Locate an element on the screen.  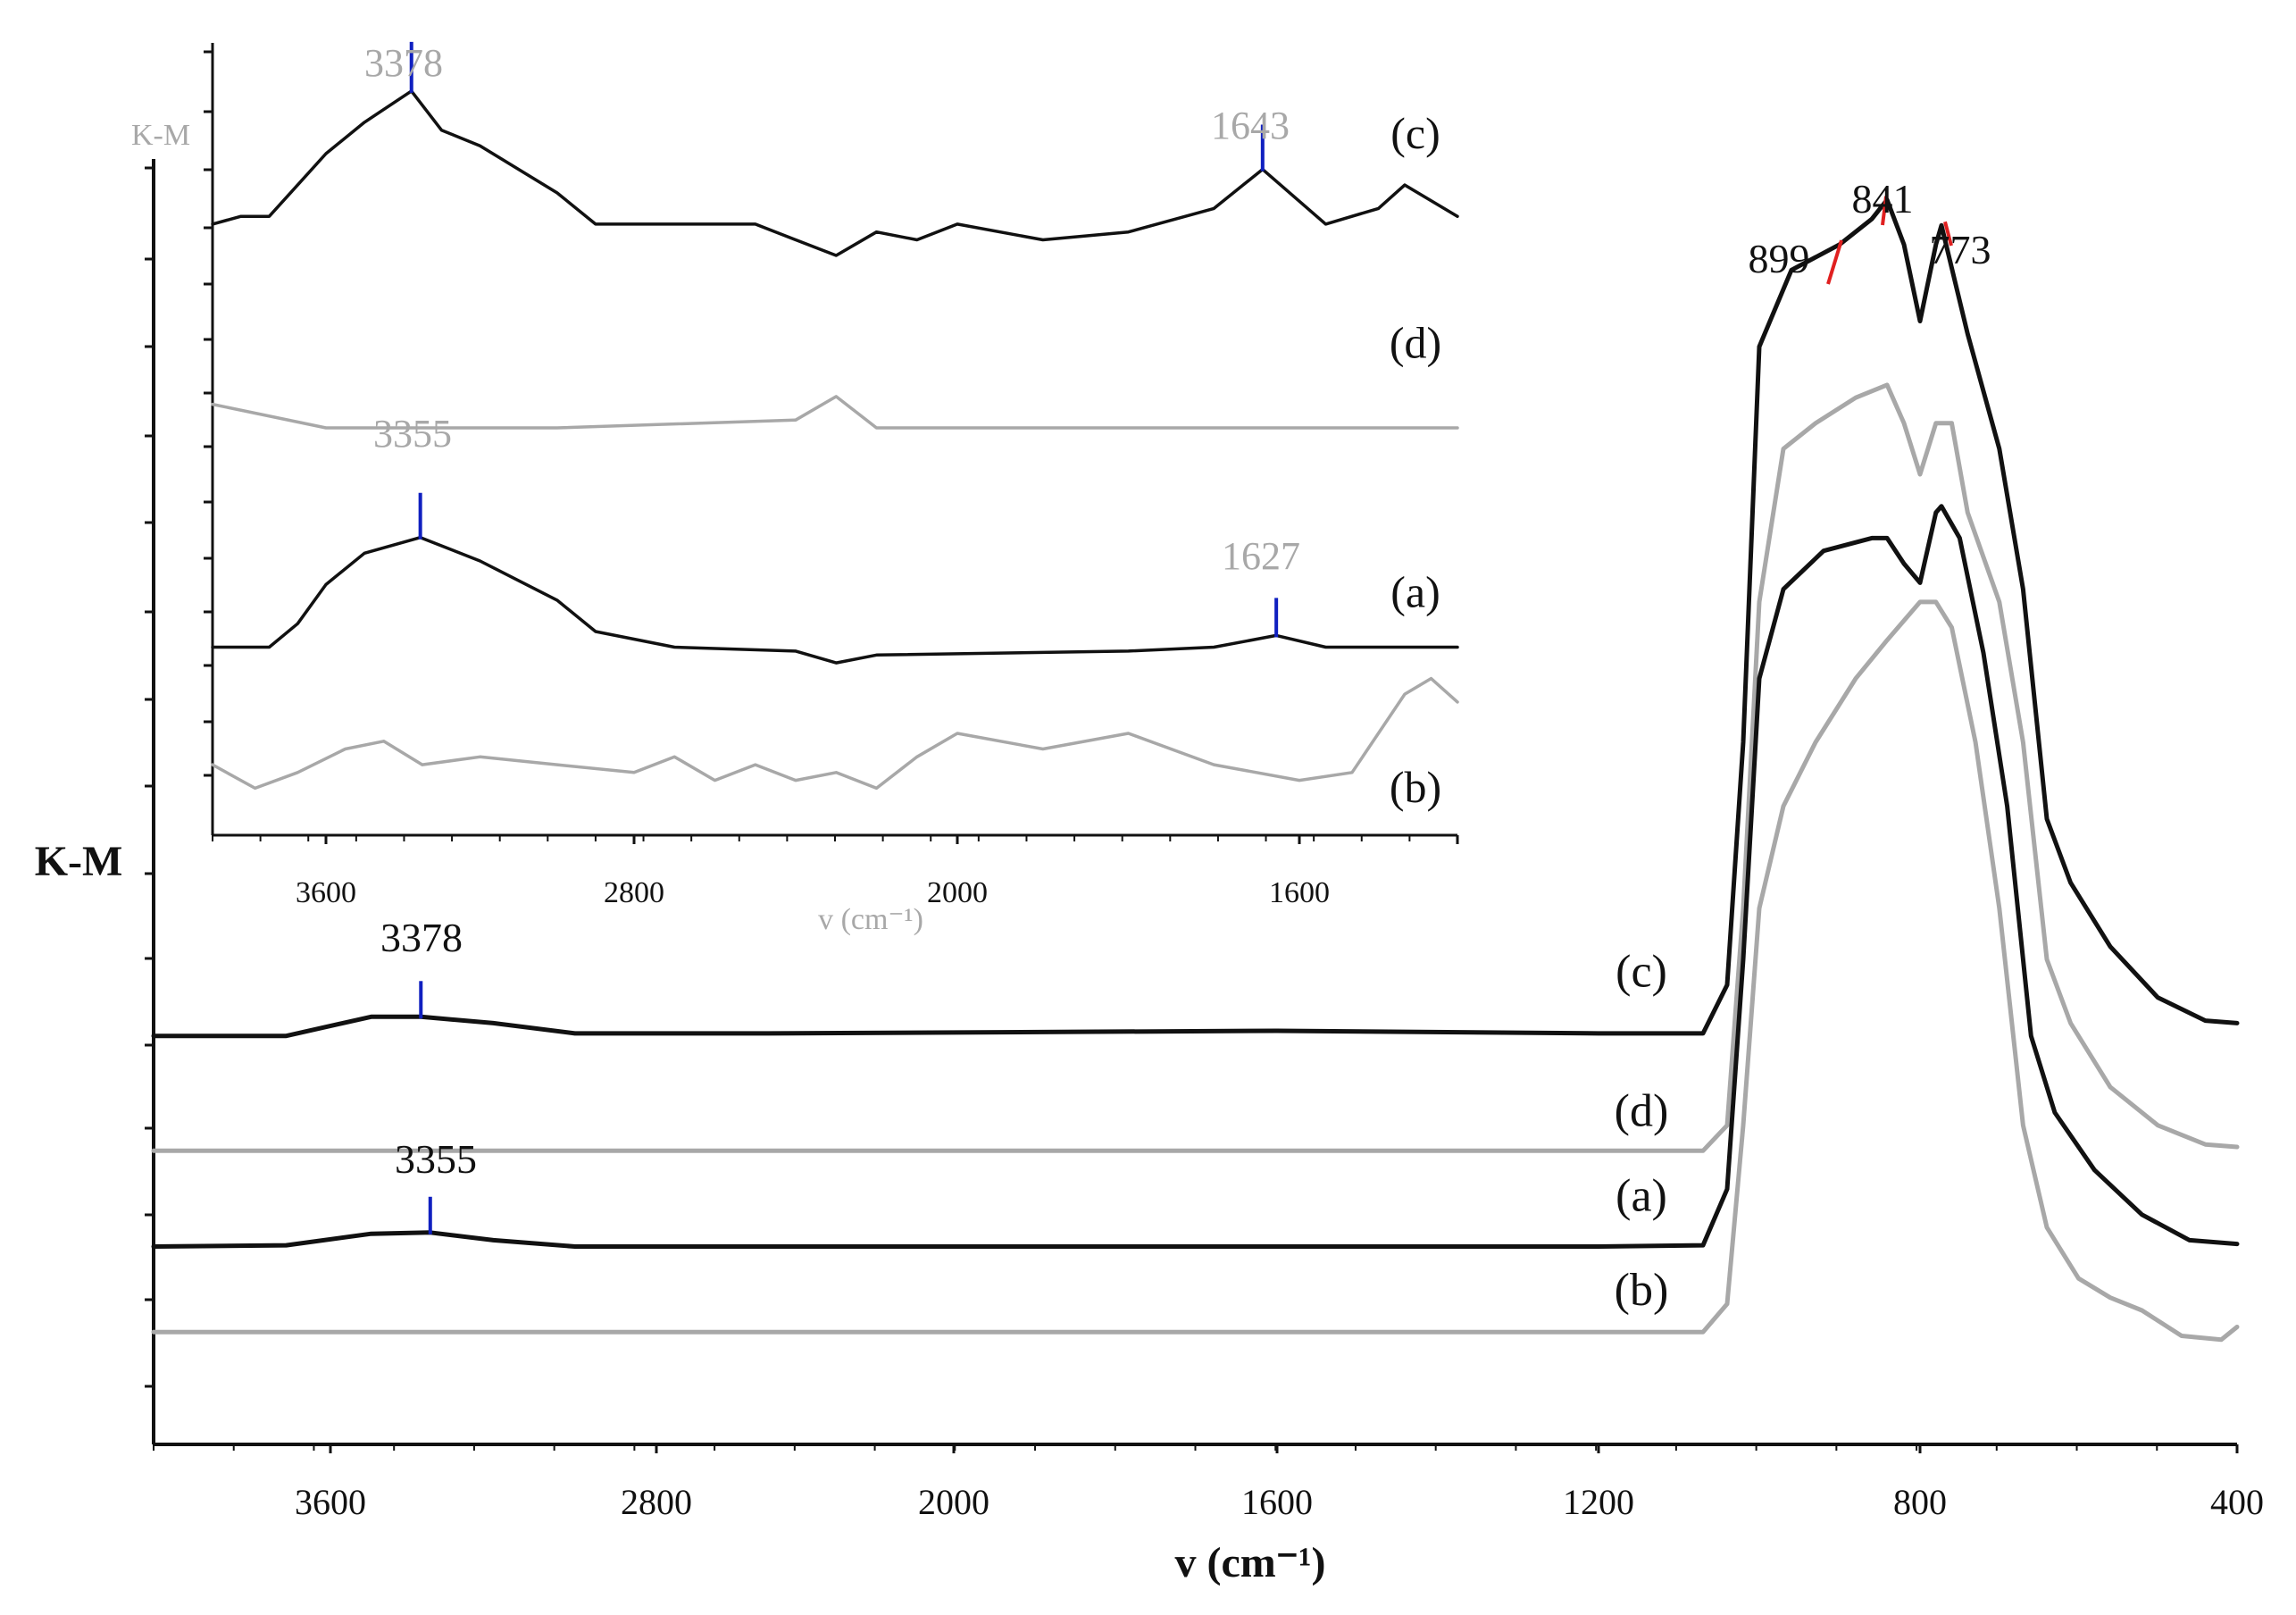
inset-peak-label-3378: 3378 is located at coordinates (403, 63).